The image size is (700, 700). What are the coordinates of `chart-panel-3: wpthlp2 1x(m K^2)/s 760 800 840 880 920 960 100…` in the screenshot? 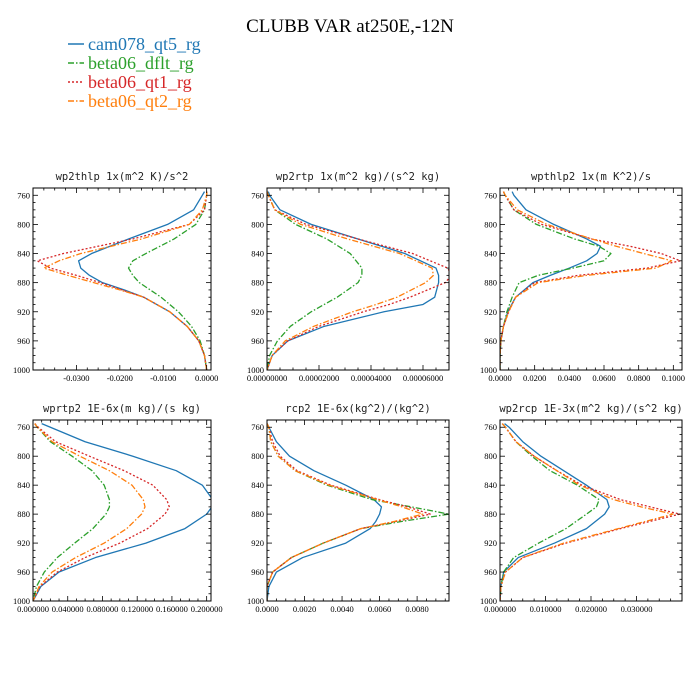 It's located at (582, 277).